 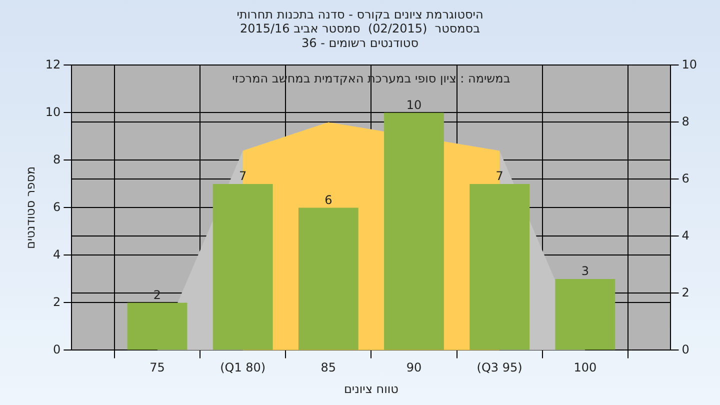 What do you see at coordinates (328, 199) in the screenshot?
I see `data-label: 6` at bounding box center [328, 199].